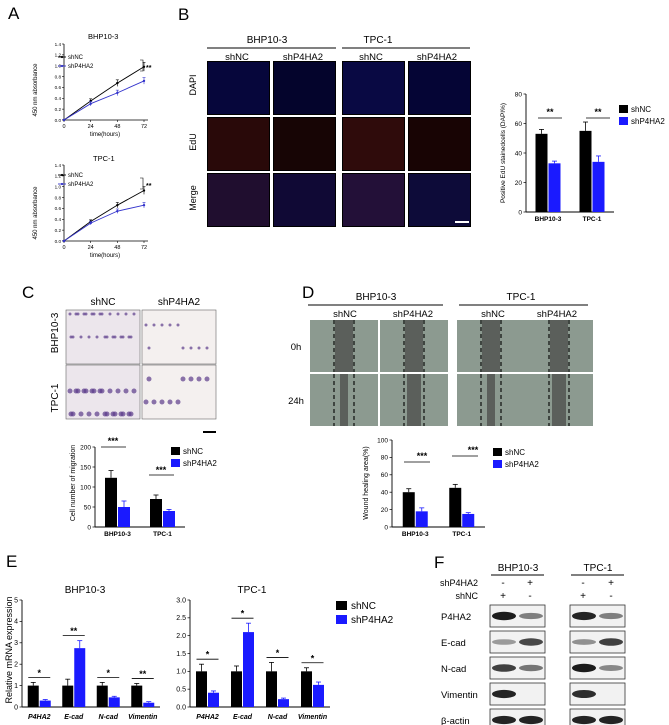  Describe the element at coordinates (193, 198) in the screenshot. I see `panel-b-row-merge: Merge` at that location.